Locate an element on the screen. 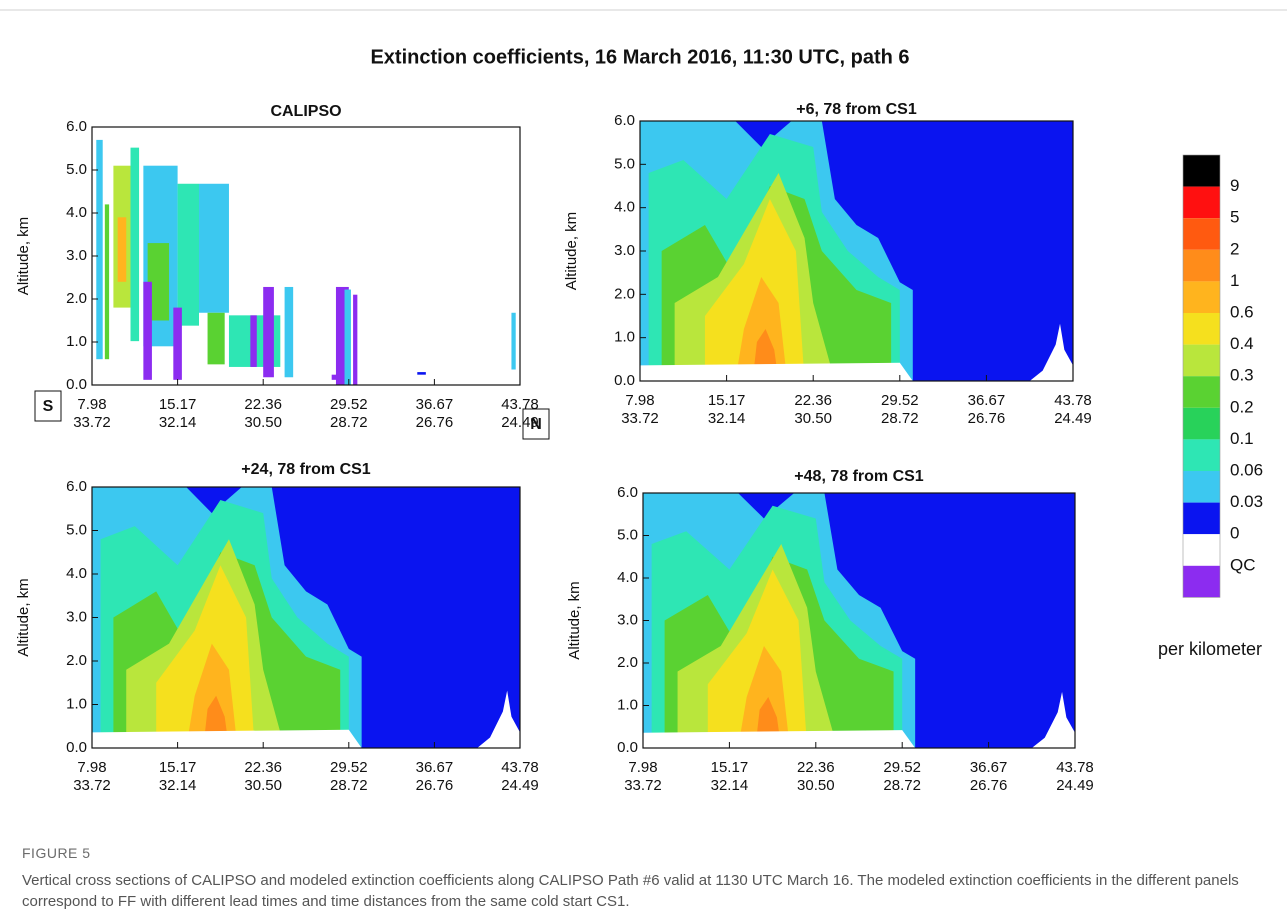 Image resolution: width=1287 pixels, height=912 pixels. colorbar-frame is located at coordinates (1201, 376).